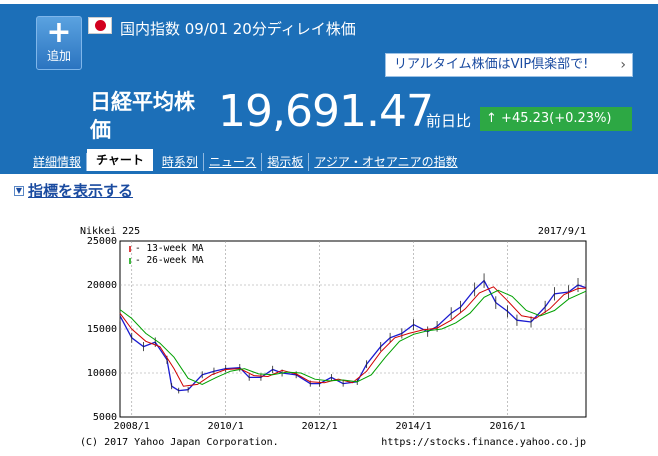 The image size is (658, 456). I want to click on up-arrow-icon: ↑, so click(491, 118).